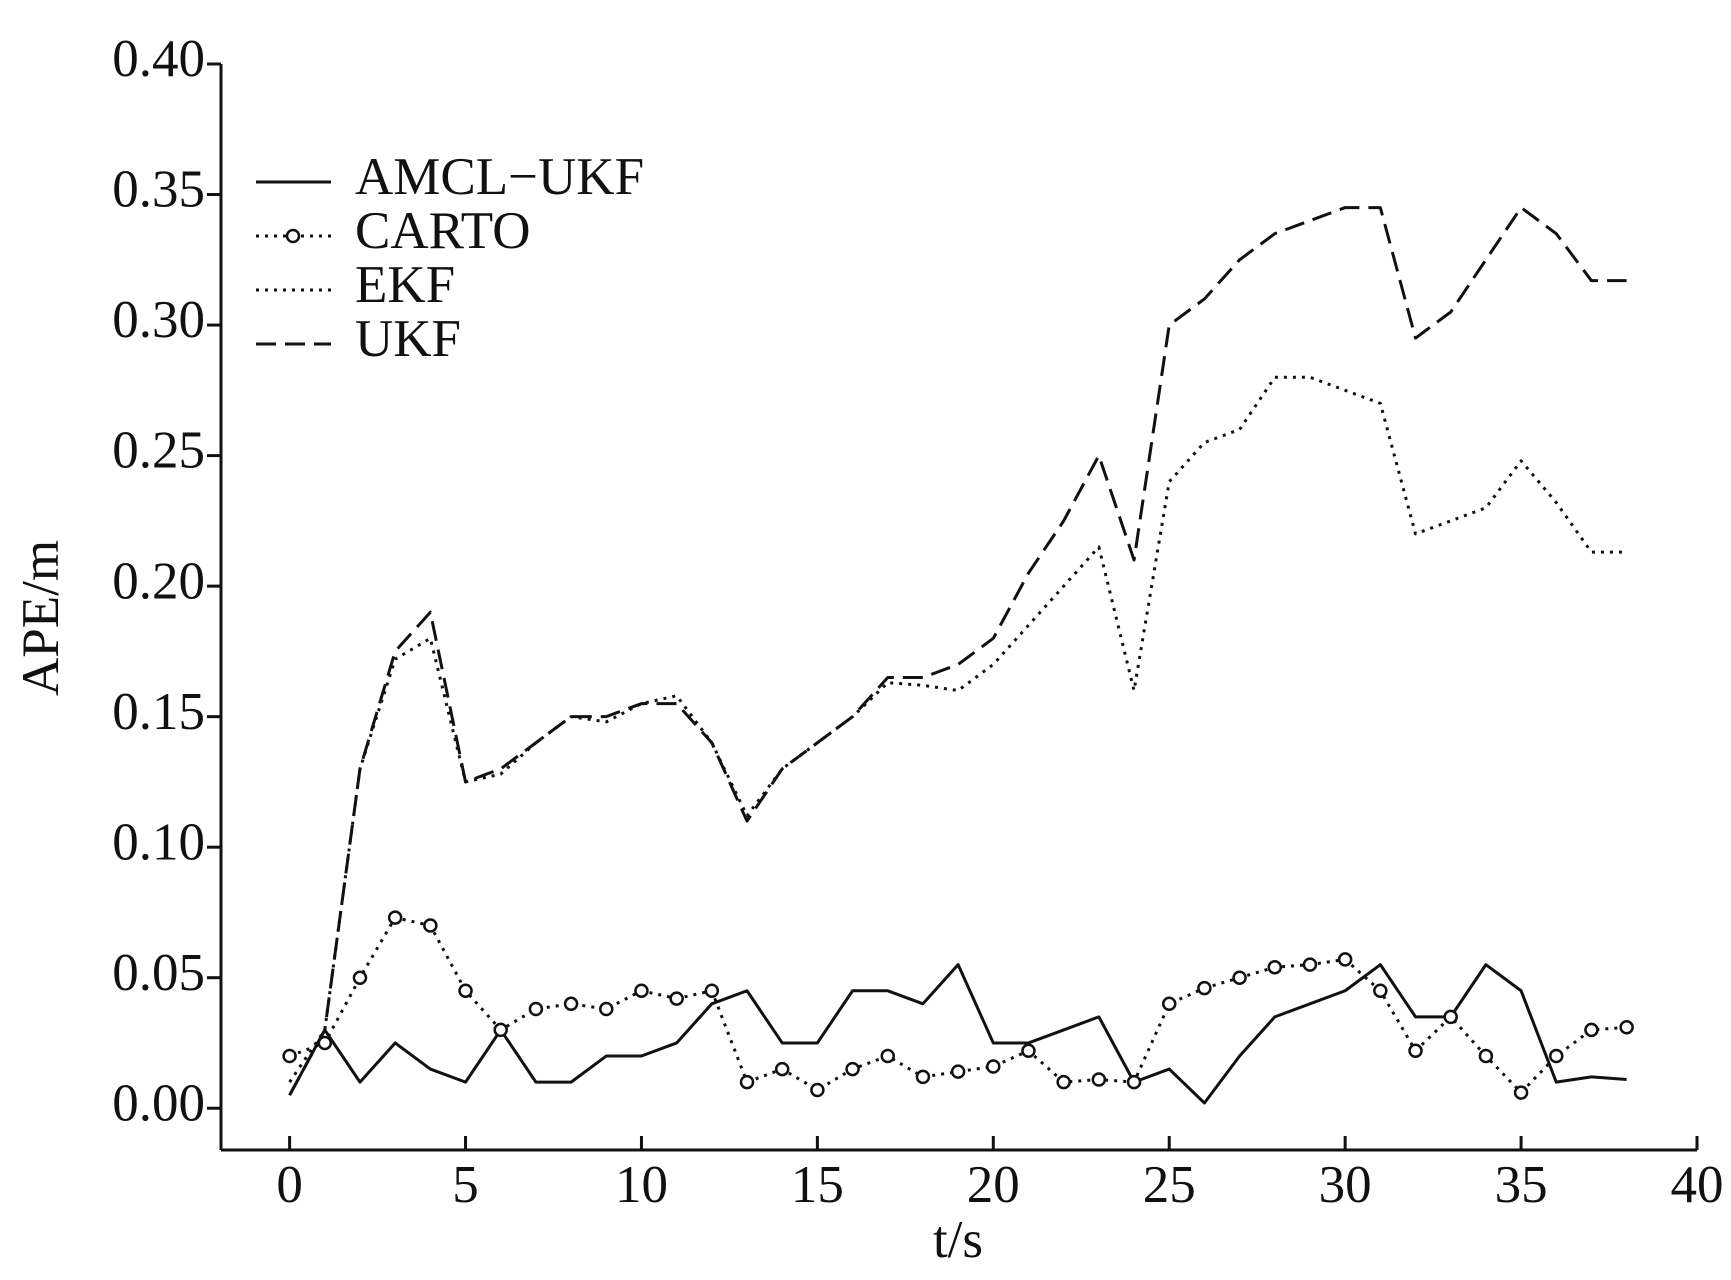  I want to click on x-tick-label: 10, so click(641, 1185).